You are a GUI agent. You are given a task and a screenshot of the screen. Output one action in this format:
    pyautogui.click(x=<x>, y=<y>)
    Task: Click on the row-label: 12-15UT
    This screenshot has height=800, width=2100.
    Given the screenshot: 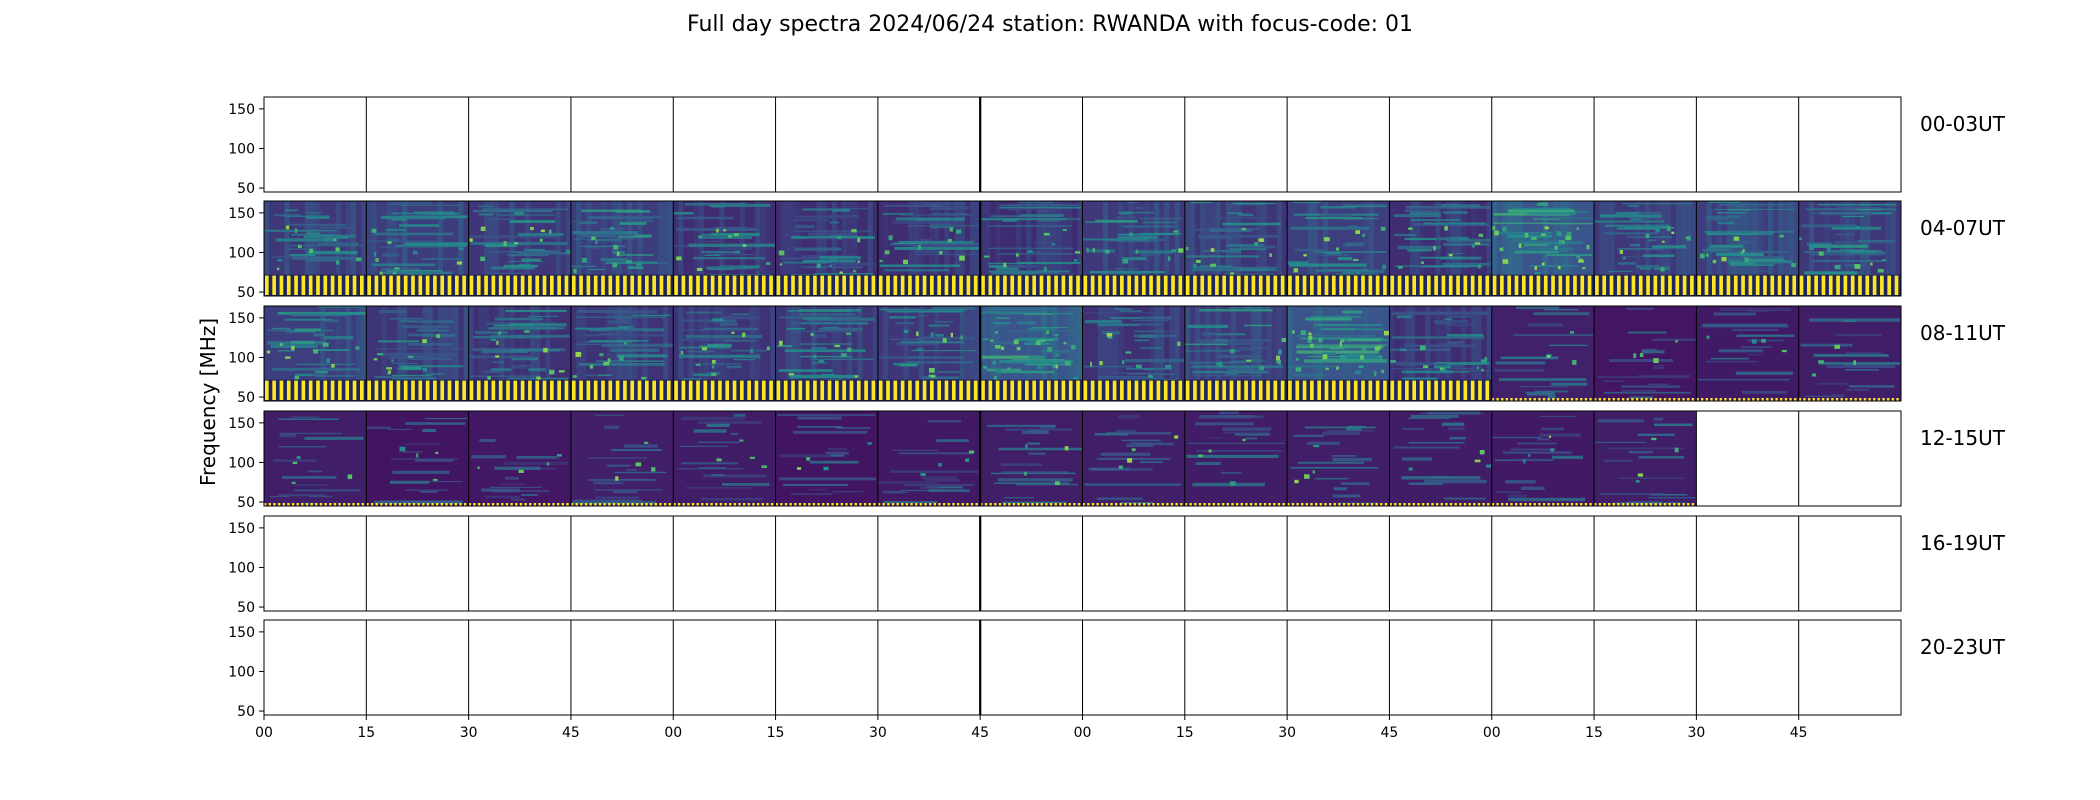 What is the action you would take?
    pyautogui.click(x=1963, y=438)
    